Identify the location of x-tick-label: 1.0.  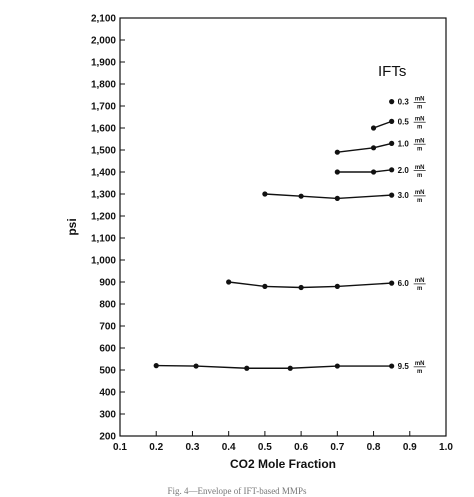
(446, 447).